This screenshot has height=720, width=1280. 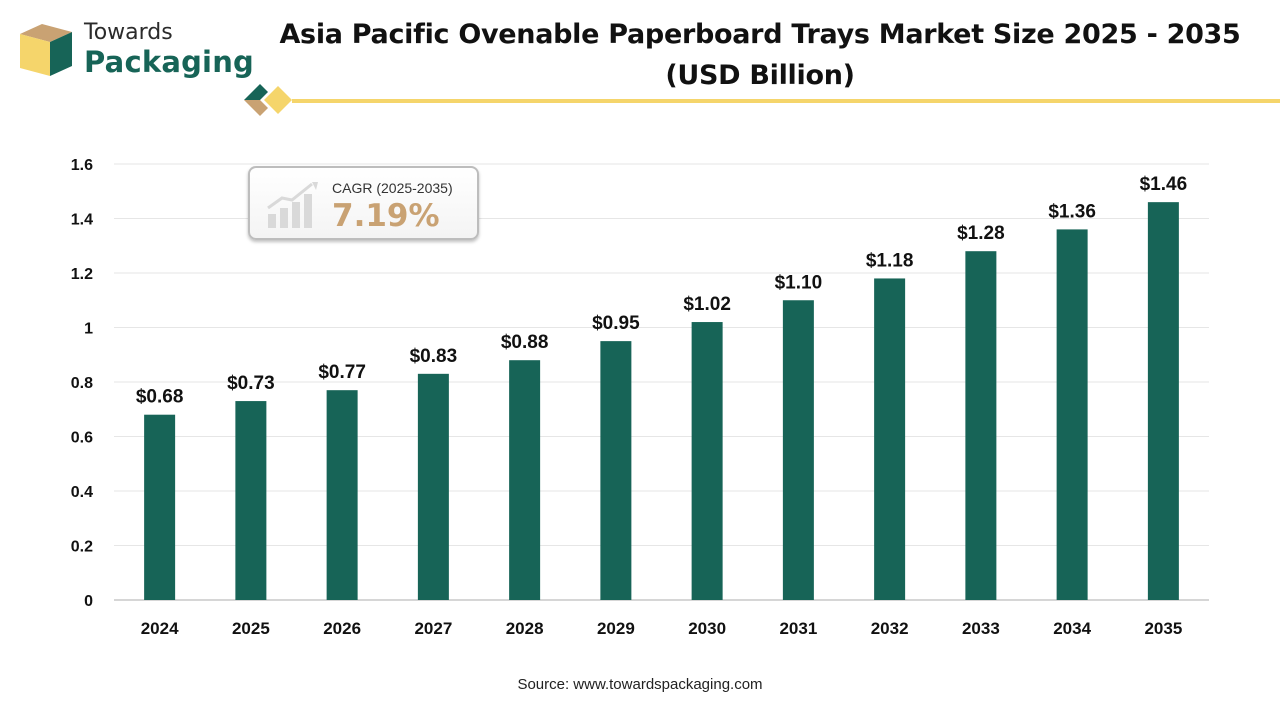 I want to click on data-label: $1.10, so click(x=799, y=282).